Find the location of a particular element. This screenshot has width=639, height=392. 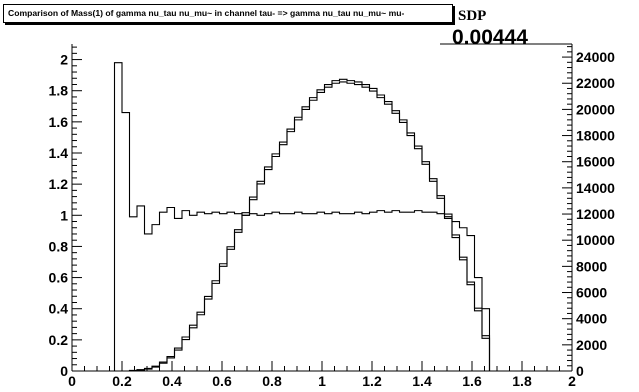

x-tick-label: 1.8 is located at coordinates (522, 381).